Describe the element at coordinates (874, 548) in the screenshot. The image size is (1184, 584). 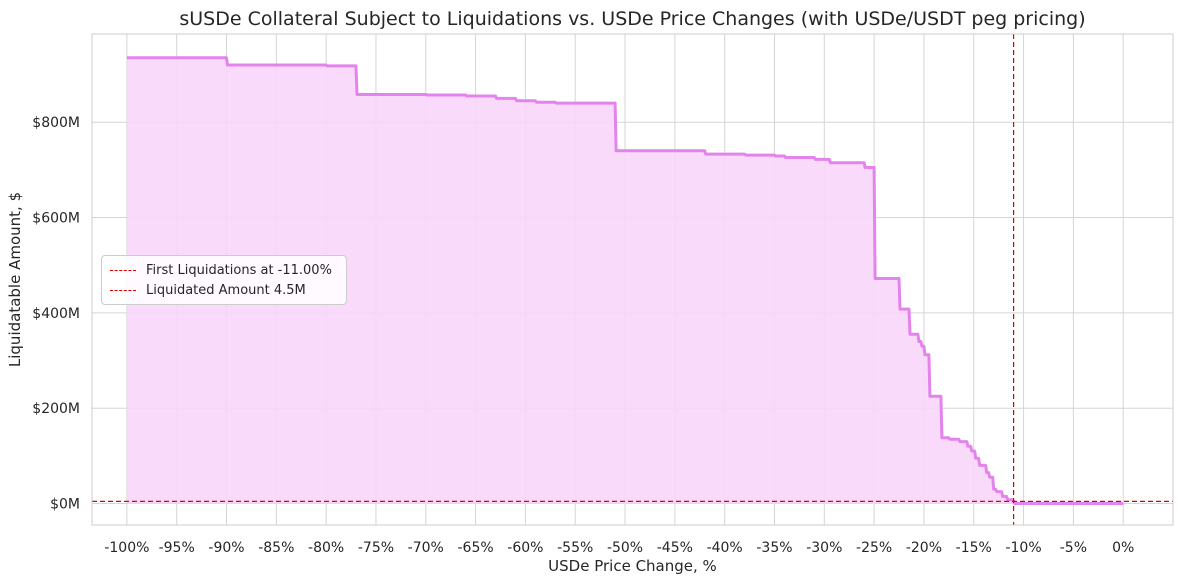
I see `x-tick-label: -25%` at that location.